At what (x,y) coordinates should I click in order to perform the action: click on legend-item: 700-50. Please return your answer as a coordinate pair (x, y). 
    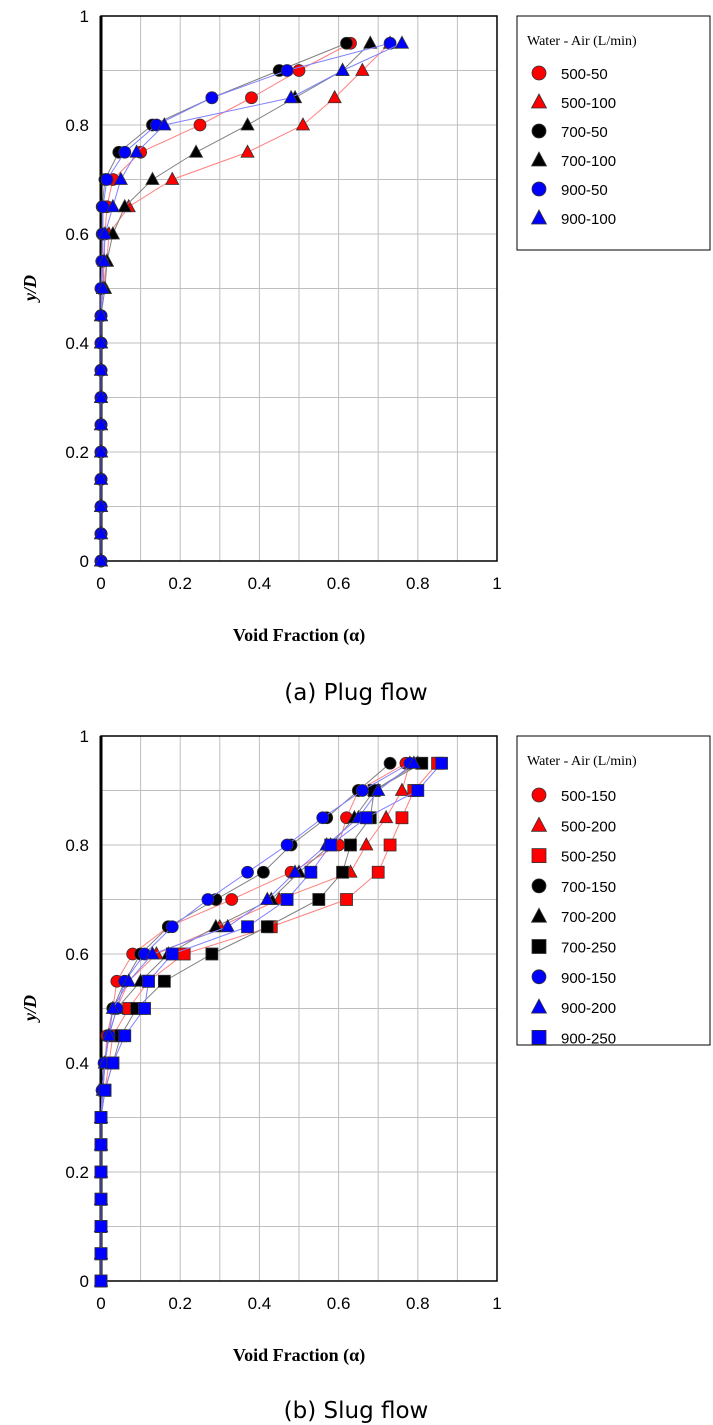
    Looking at the image, I should click on (569, 132).